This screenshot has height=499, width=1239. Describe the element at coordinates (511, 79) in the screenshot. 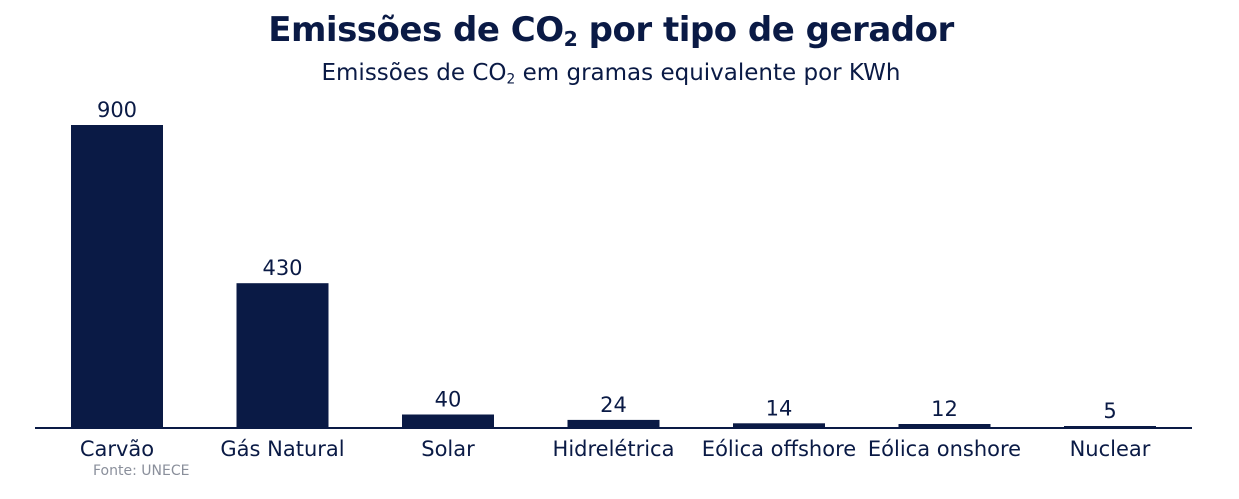

I see `subtitle-subscript: 2` at that location.